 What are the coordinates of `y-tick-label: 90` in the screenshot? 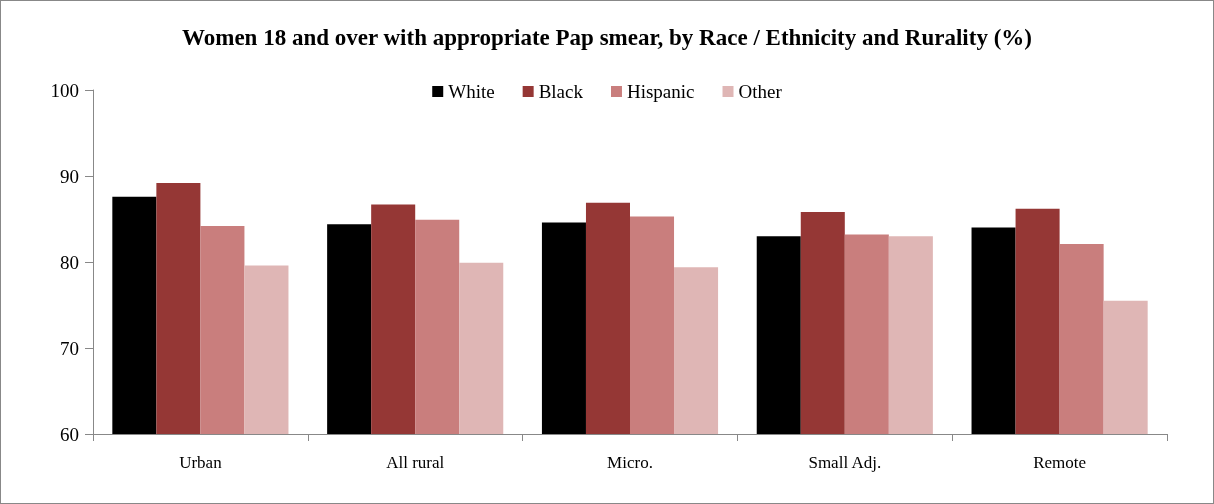 It's located at (69, 176).